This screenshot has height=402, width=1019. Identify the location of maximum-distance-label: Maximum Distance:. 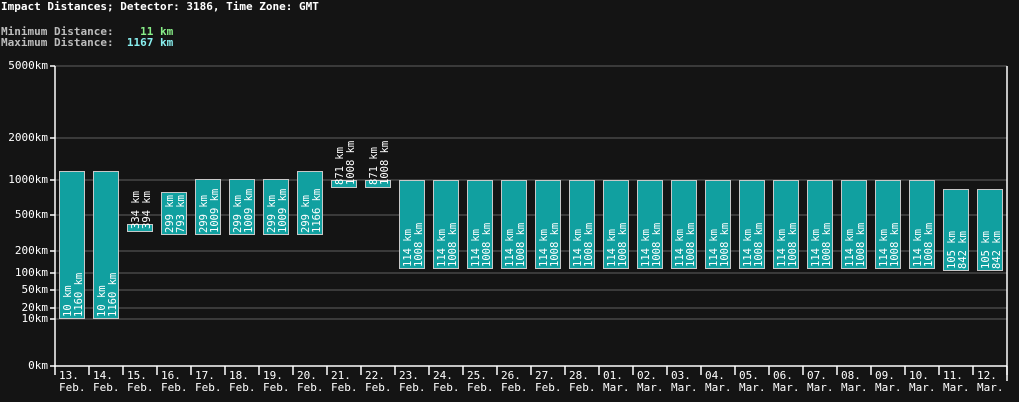
(57, 42).